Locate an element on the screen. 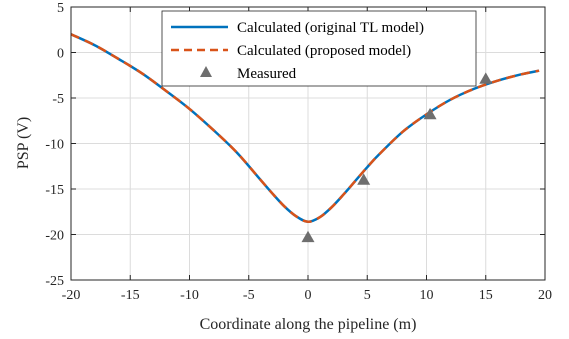 Image resolution: width=569 pixels, height=339 pixels. x-tick-label: -5 is located at coordinates (249, 295).